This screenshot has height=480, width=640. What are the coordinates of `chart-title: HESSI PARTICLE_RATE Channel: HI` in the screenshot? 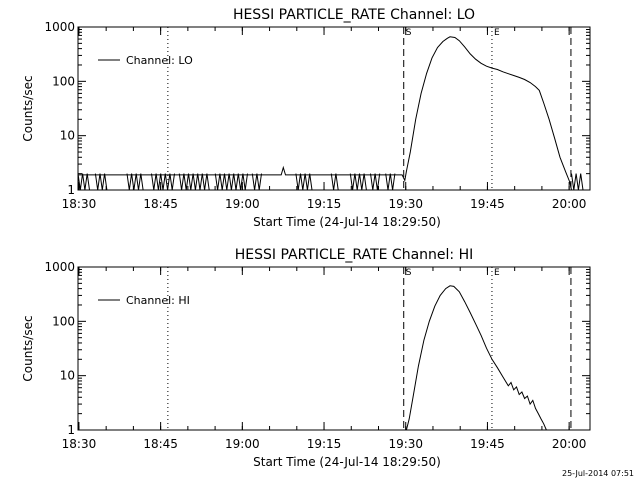 It's located at (354, 255).